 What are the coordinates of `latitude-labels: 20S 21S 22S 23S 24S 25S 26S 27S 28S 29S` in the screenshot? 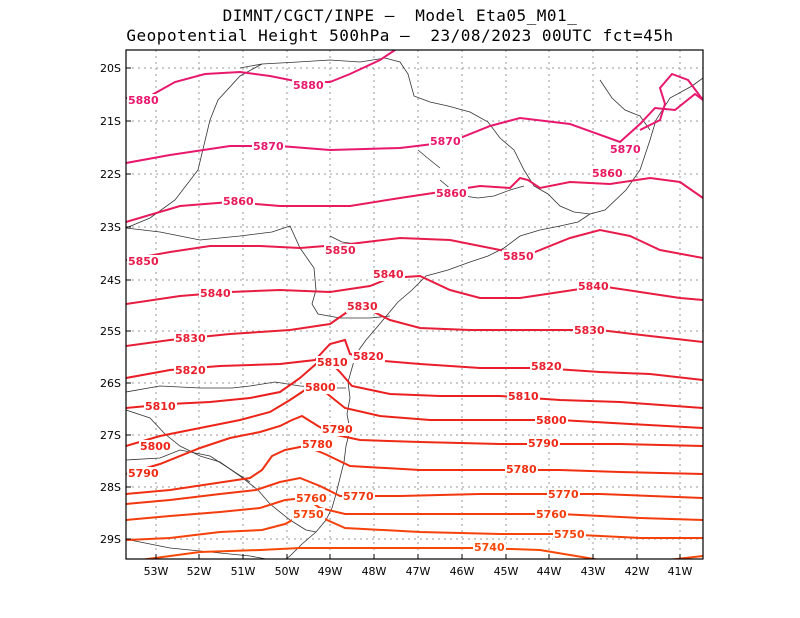 It's located at (110, 304).